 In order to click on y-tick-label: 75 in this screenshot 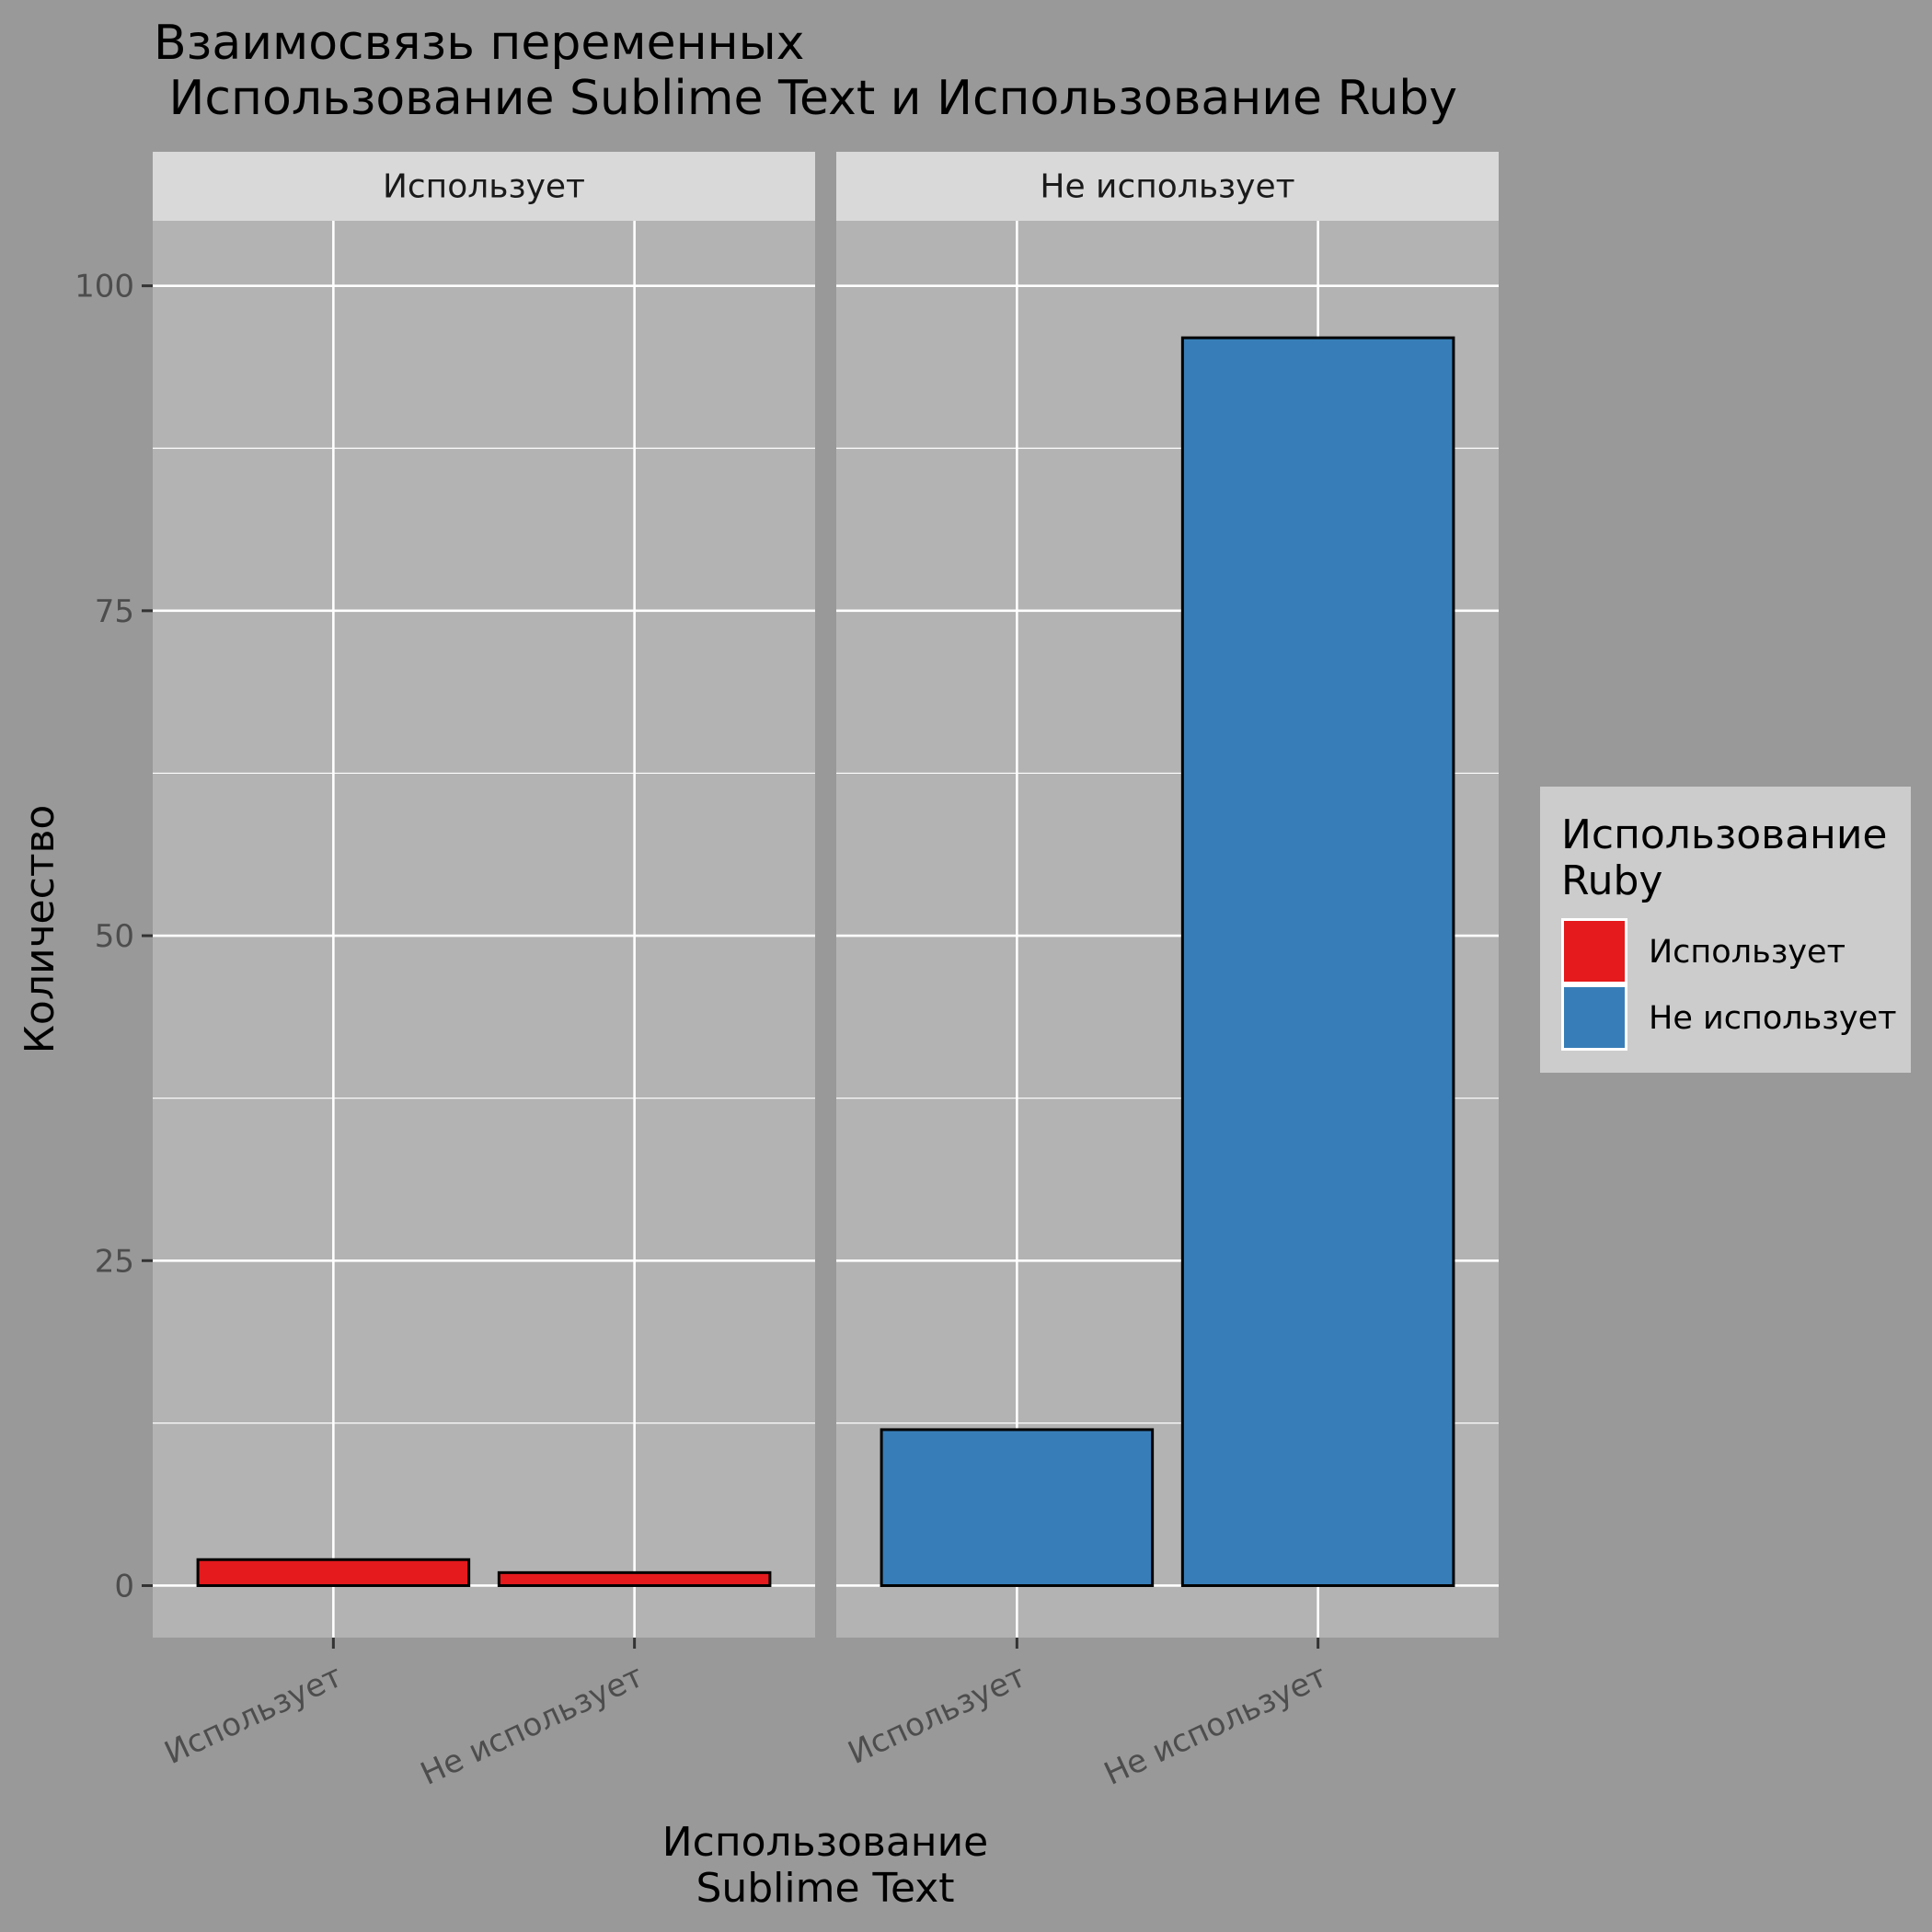, I will do `click(114, 611)`.